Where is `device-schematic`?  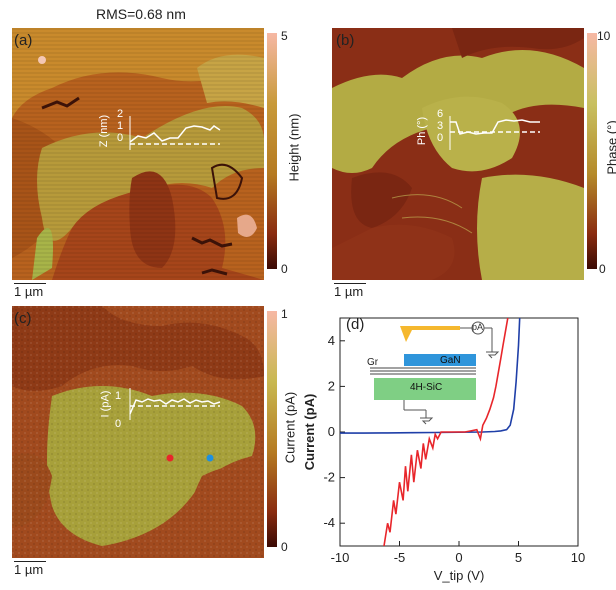 device-schematic is located at coordinates (435, 373).